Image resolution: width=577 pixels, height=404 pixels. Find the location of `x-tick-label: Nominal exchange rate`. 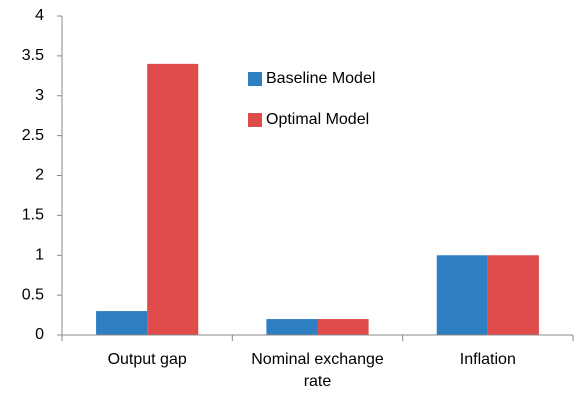

x-tick-label: Nominal exchange rate is located at coordinates (317, 370).